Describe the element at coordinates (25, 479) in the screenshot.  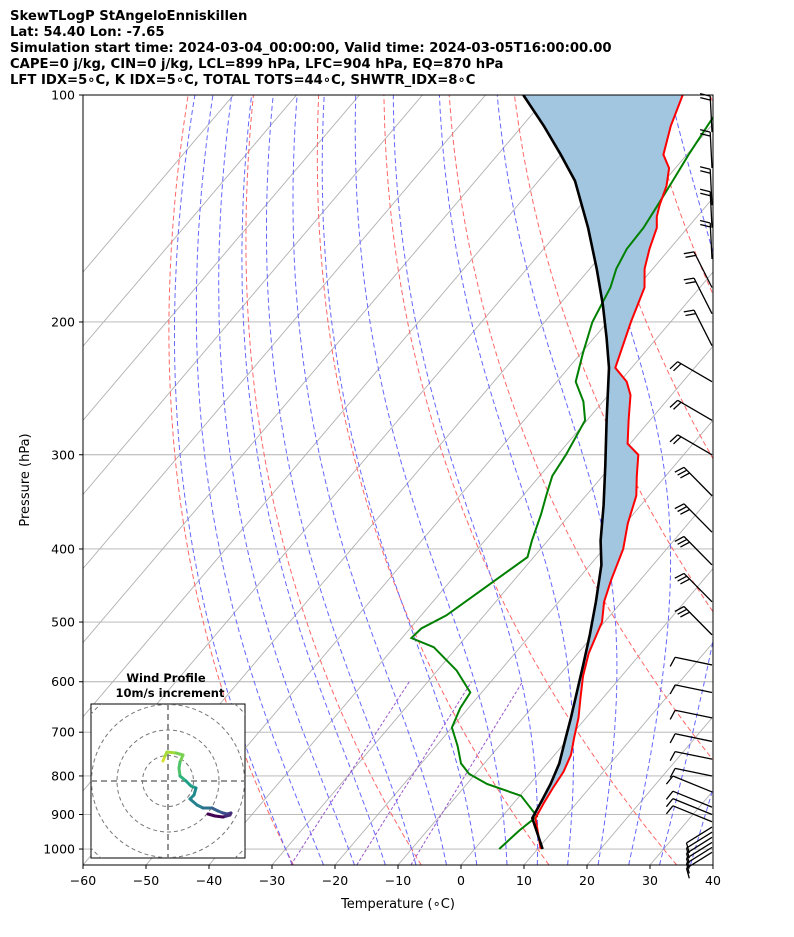
I see `y-axis-label: Pressure (hPa)` at that location.